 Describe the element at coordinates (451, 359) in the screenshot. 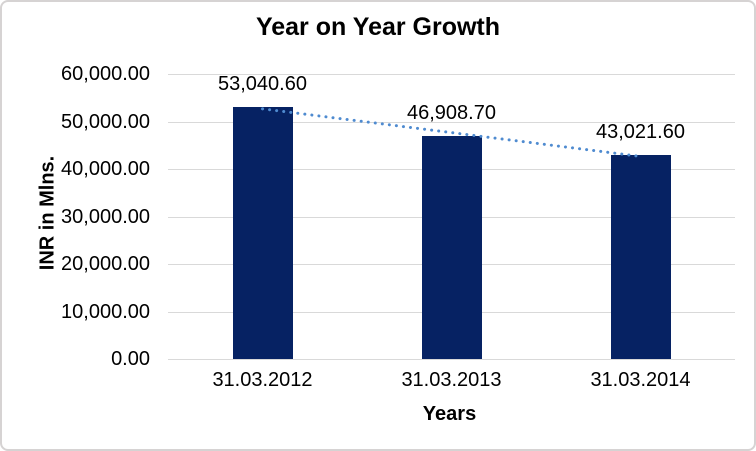

I see `x-axis-line` at that location.